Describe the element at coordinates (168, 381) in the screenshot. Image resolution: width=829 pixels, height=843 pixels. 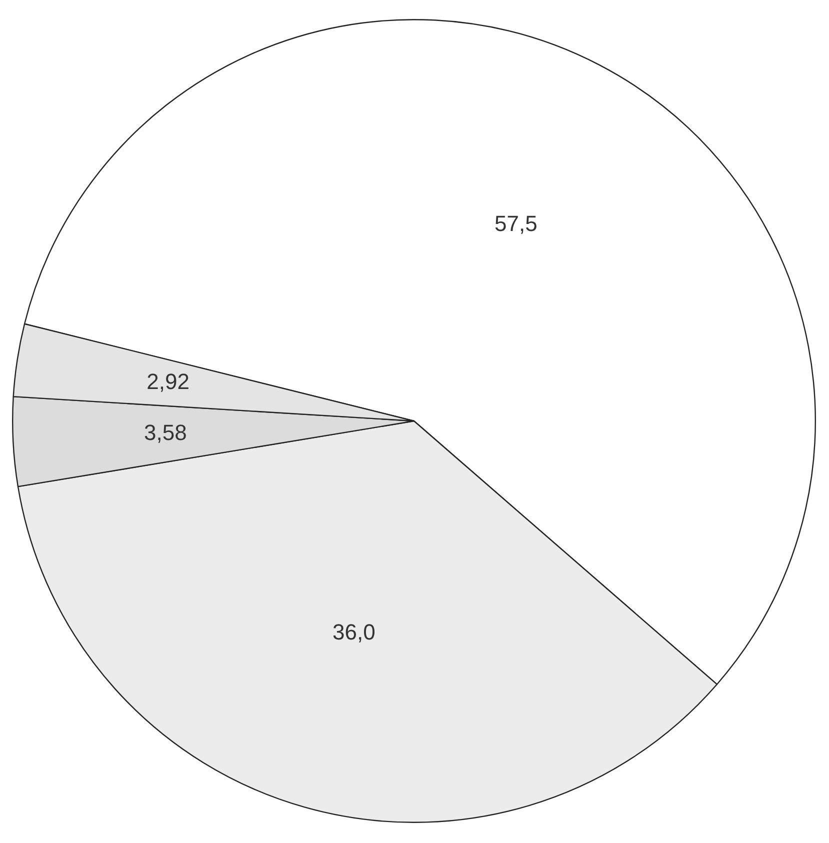
I see `data-label: 2,92` at that location.